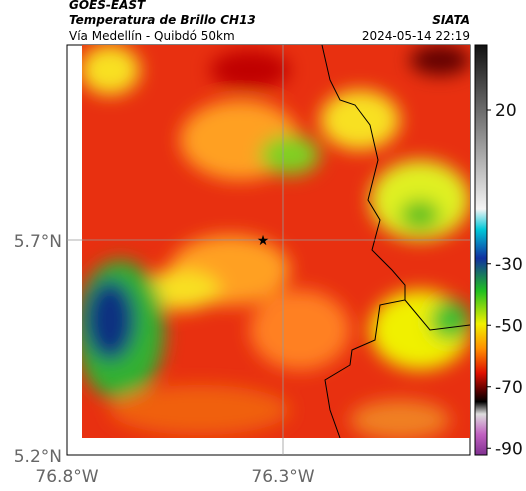 This screenshot has width=526, height=491. I want to click on x-label: 76.3°W, so click(282, 477).